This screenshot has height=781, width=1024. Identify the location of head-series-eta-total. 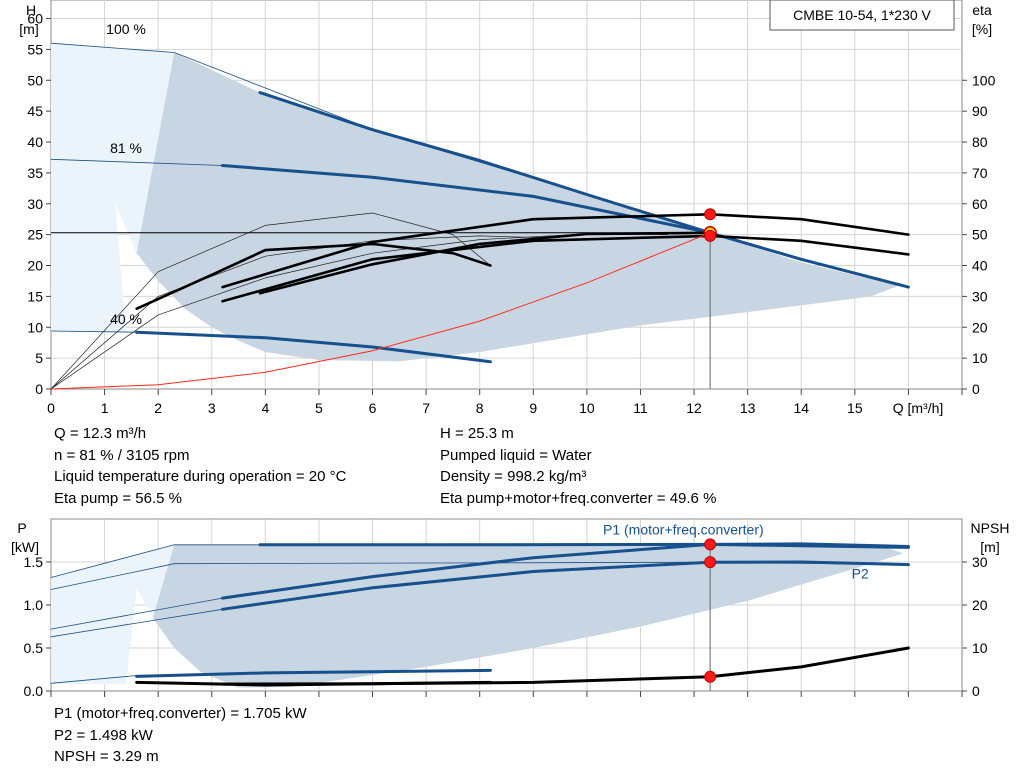
(565, 268).